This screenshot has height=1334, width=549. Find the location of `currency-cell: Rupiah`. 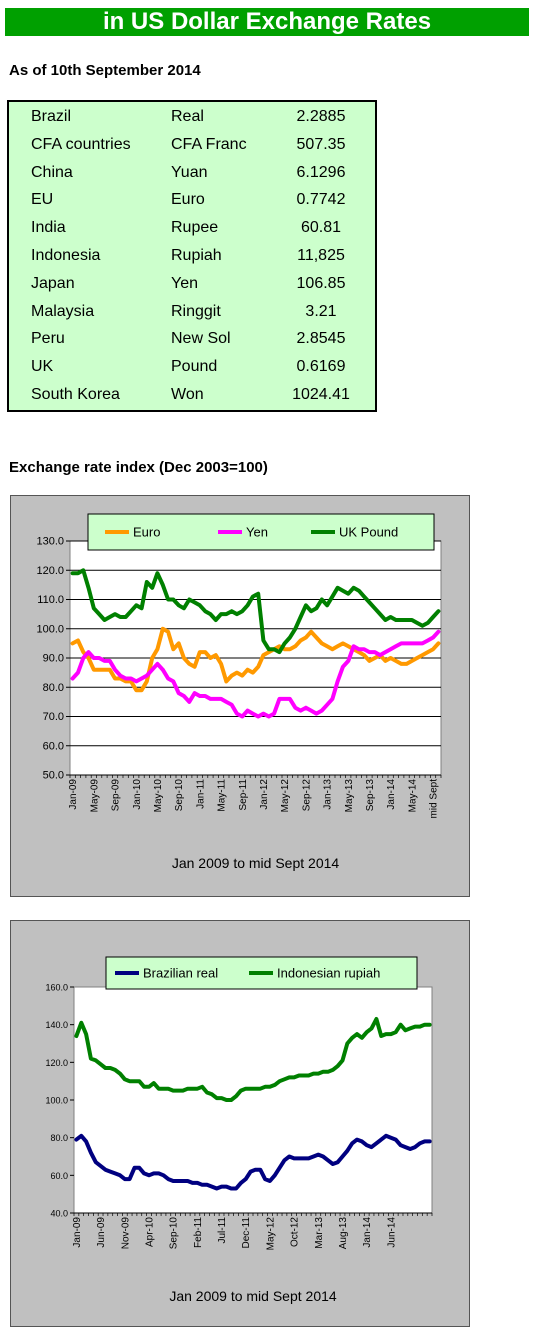

currency-cell: Rupiah is located at coordinates (196, 255).